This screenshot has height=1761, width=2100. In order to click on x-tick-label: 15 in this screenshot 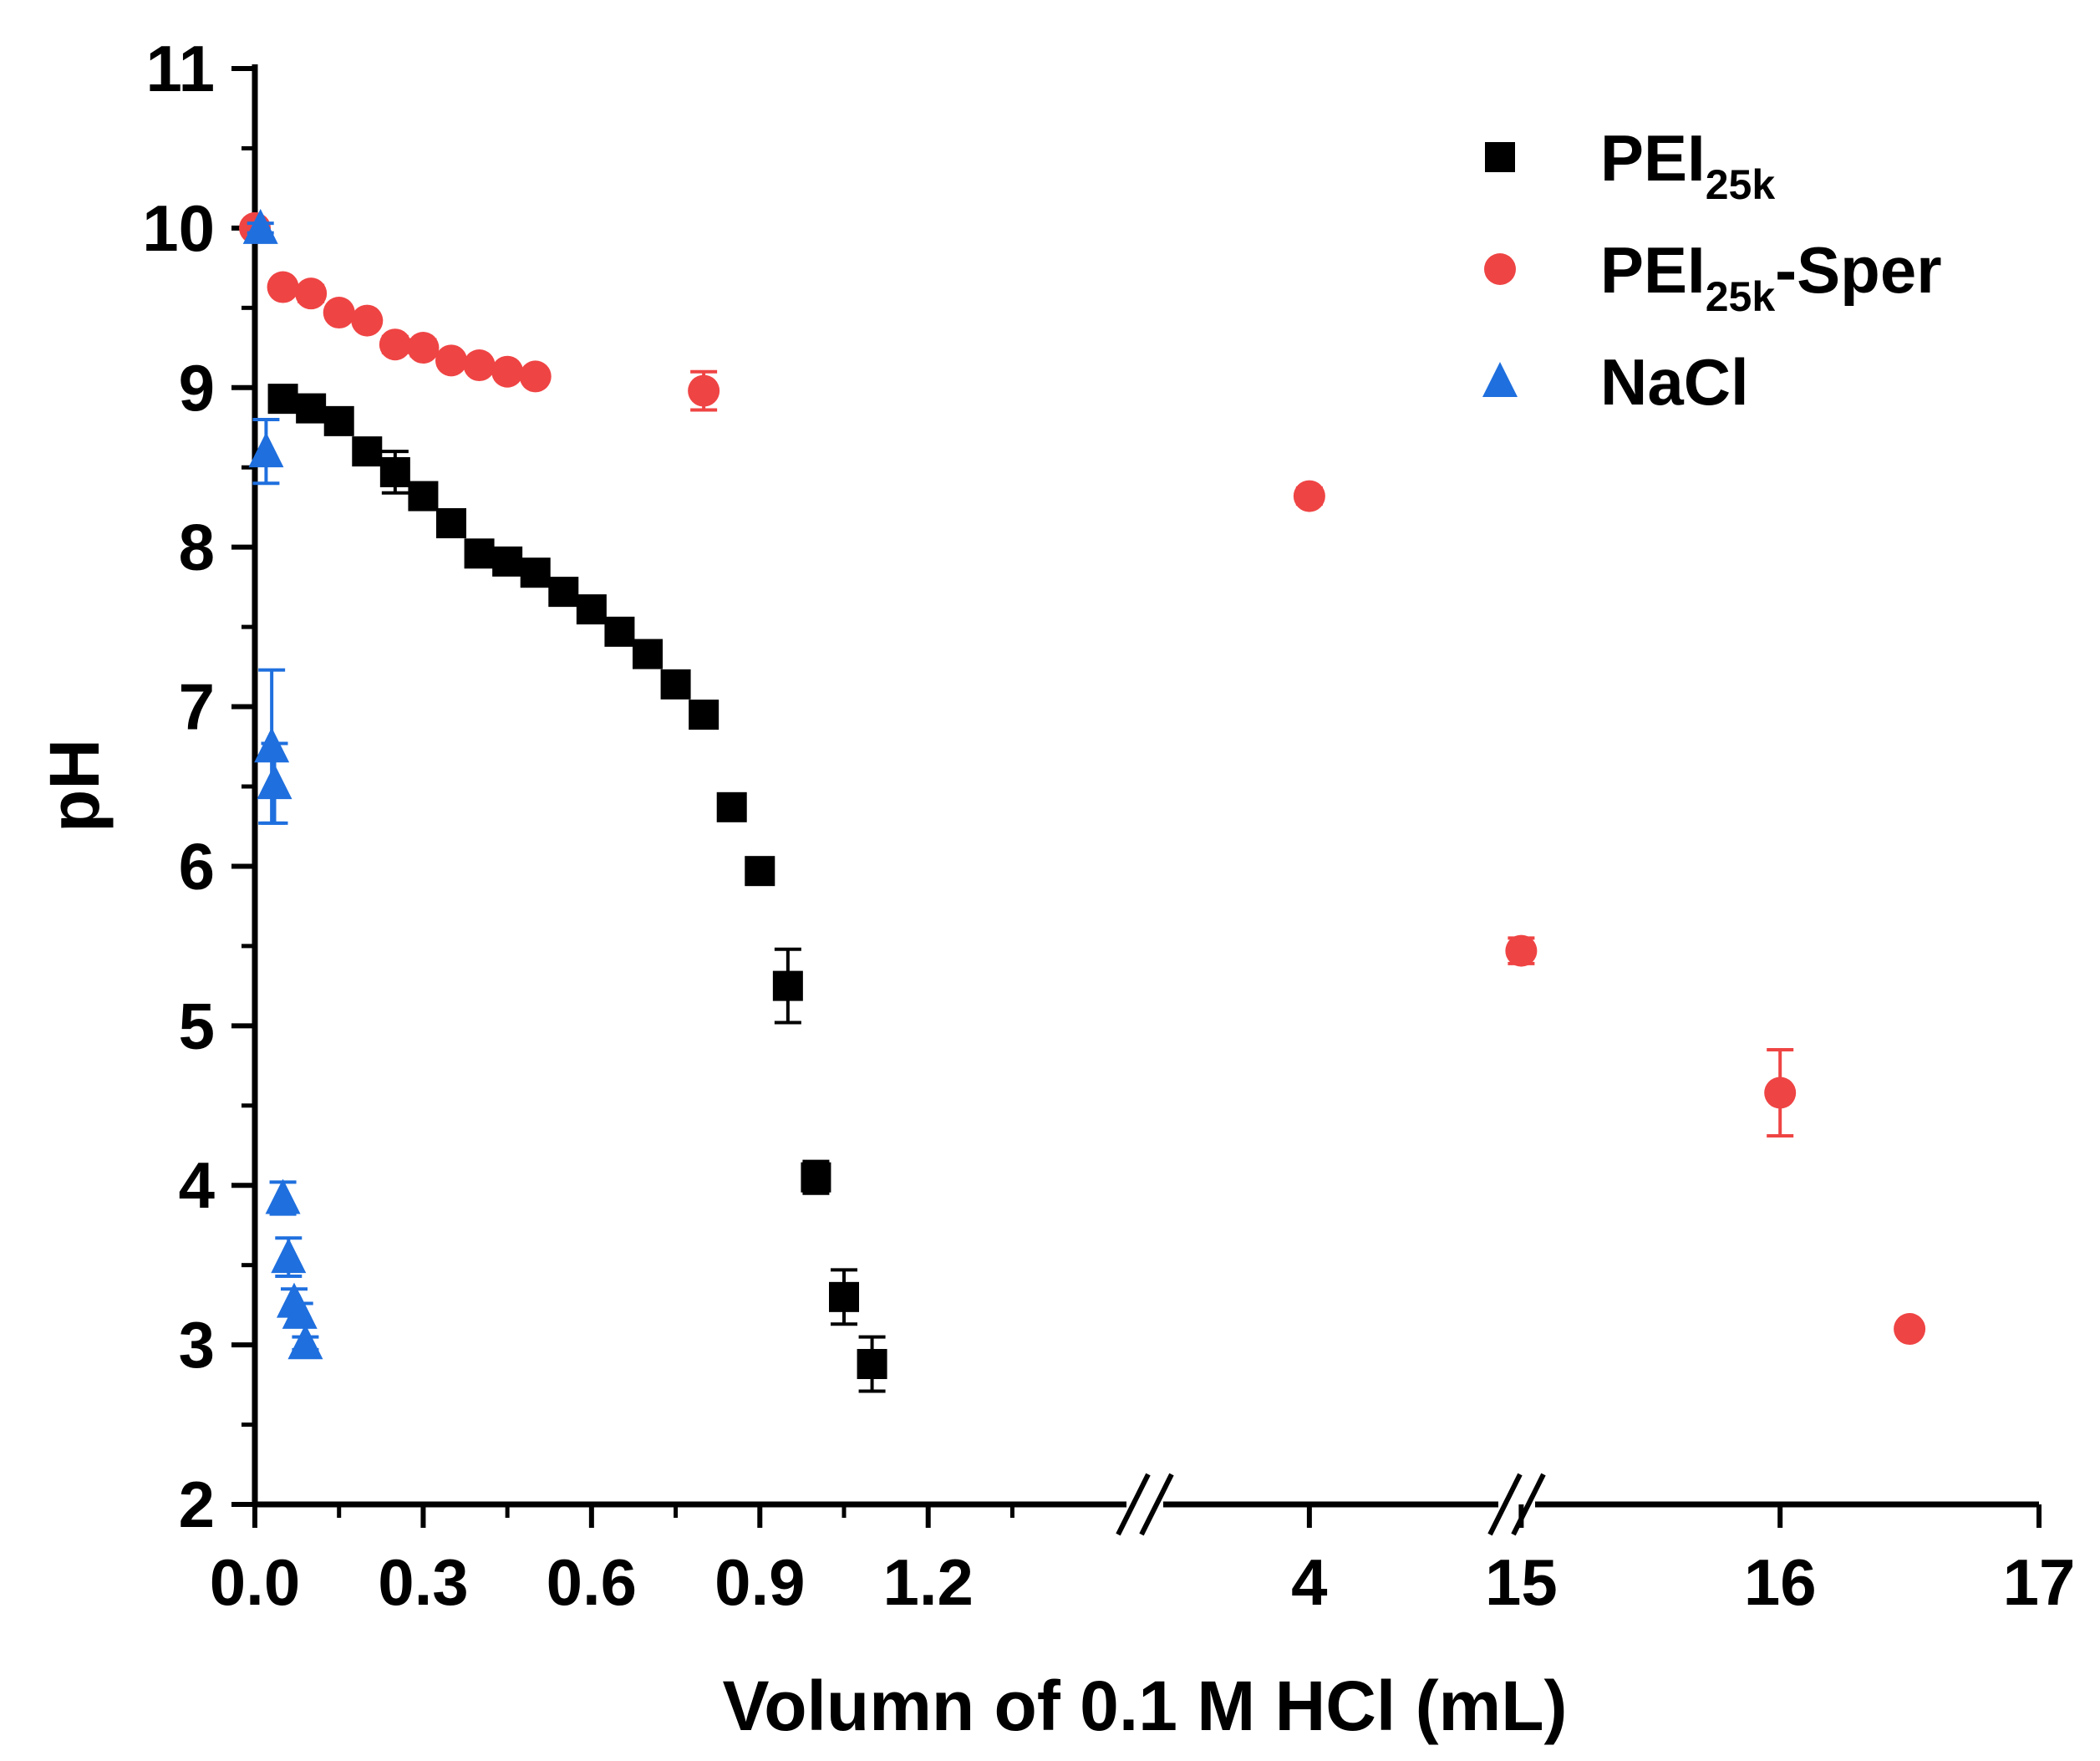, I will do `click(1522, 1582)`.